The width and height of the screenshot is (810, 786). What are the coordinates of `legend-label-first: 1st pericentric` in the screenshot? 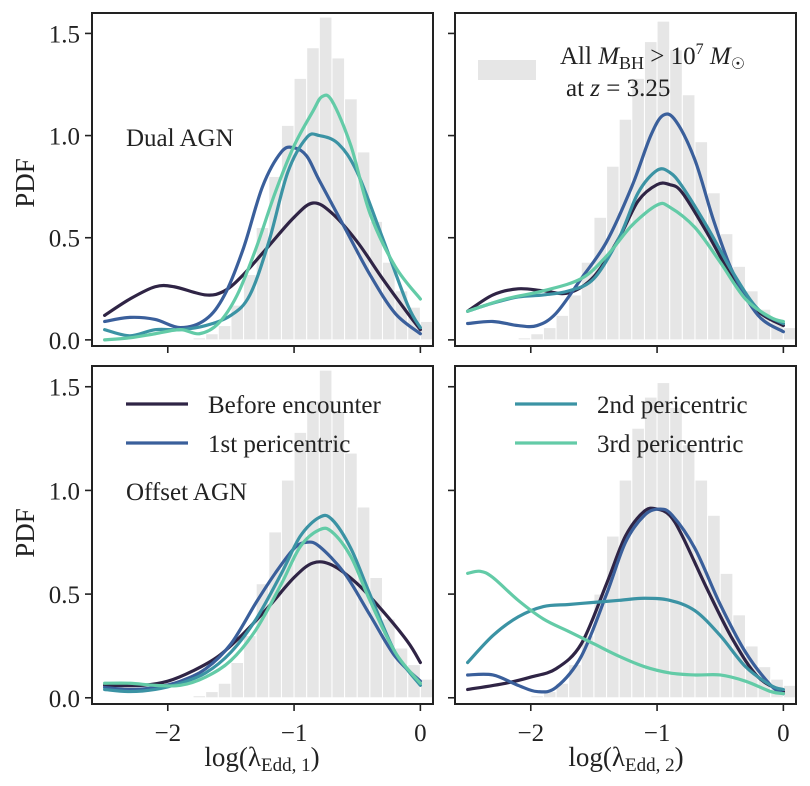 It's located at (279, 444).